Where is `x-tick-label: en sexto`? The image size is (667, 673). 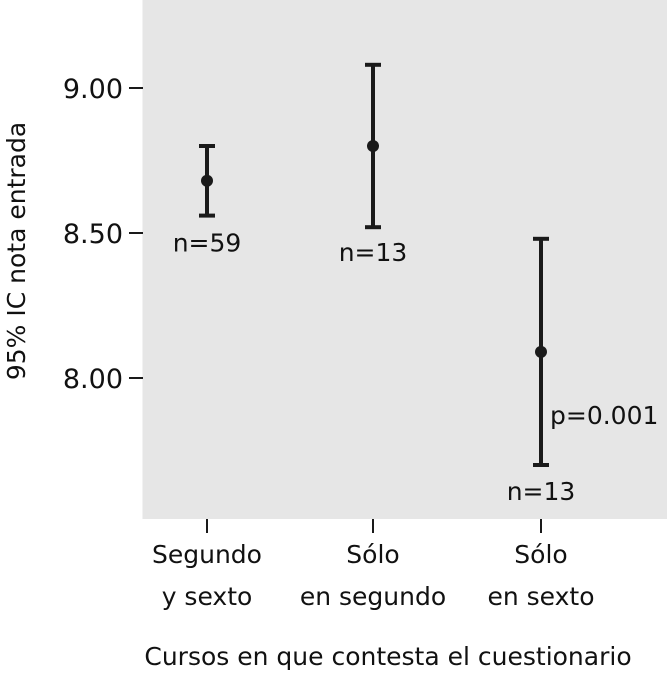
x-tick-label: en sexto is located at coordinates (540, 596).